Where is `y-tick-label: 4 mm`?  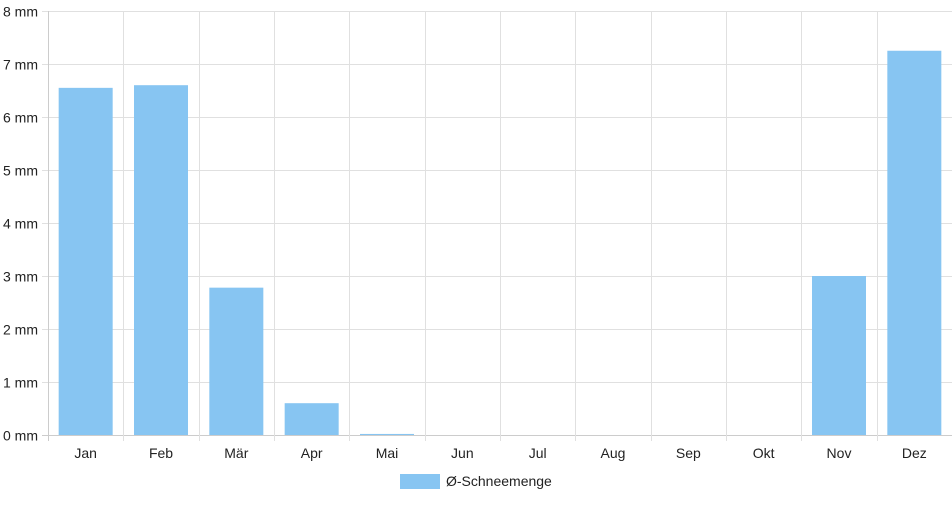 y-tick-label: 4 mm is located at coordinates (20, 224).